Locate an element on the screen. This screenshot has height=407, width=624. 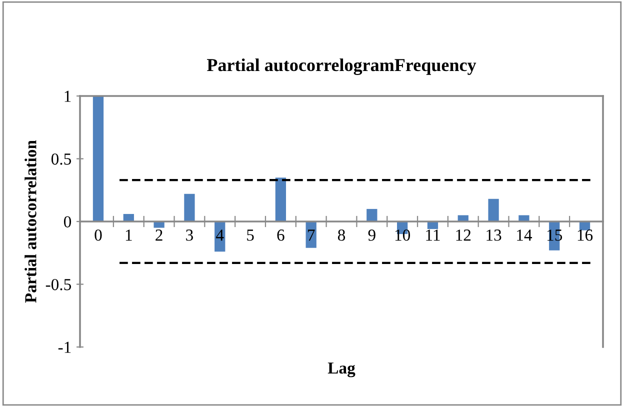
y-tick-label: 0.5 is located at coordinates (61, 159).